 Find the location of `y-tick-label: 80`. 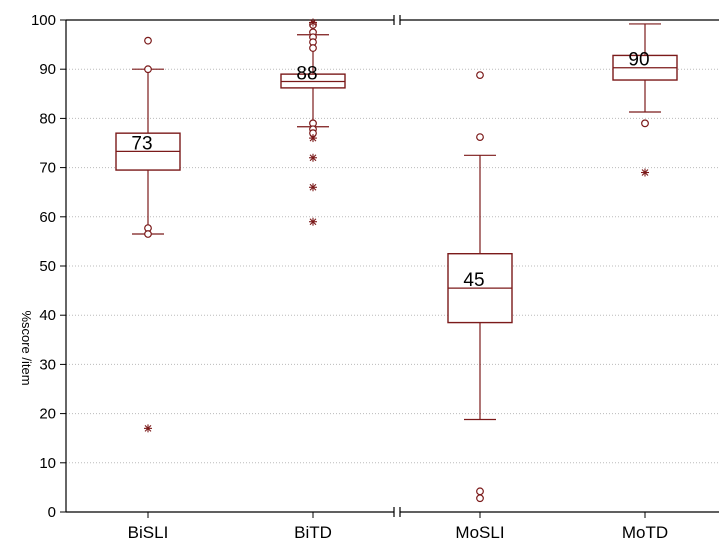

y-tick-label: 80 is located at coordinates (47, 118).